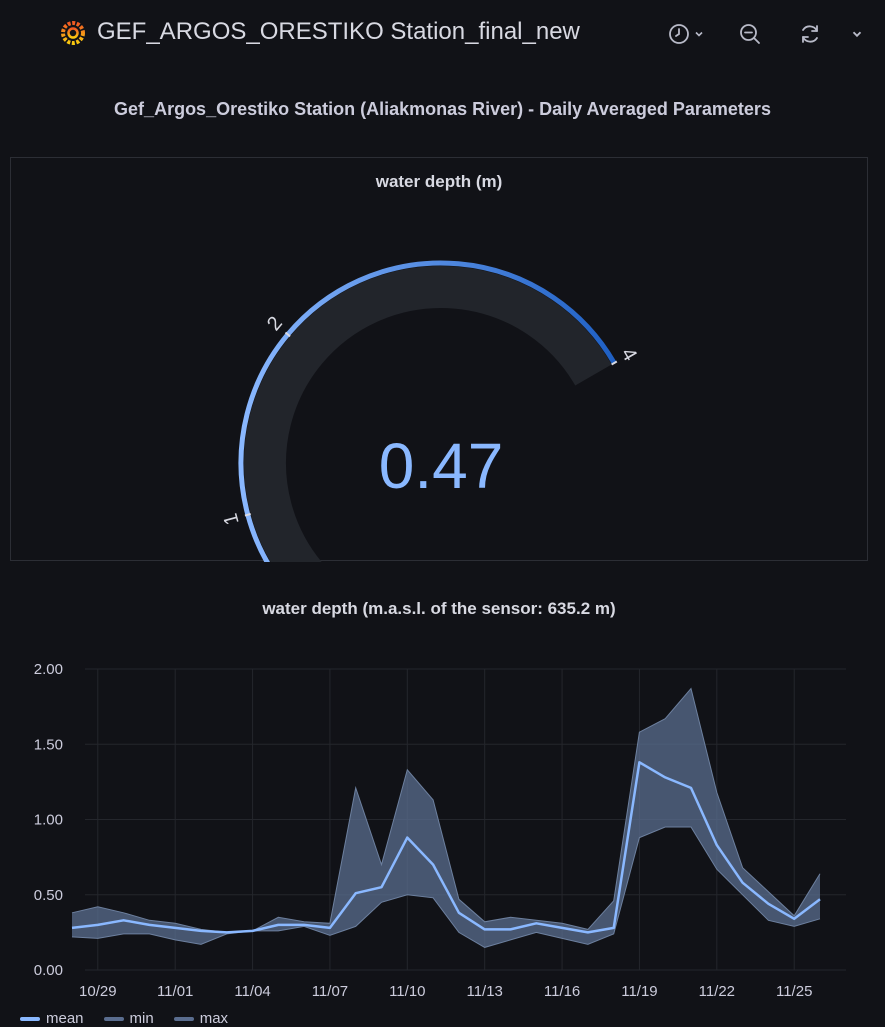 This screenshot has width=885, height=1027. Describe the element at coordinates (446, 887) in the screenshot. I see `series-min-line` at that location.